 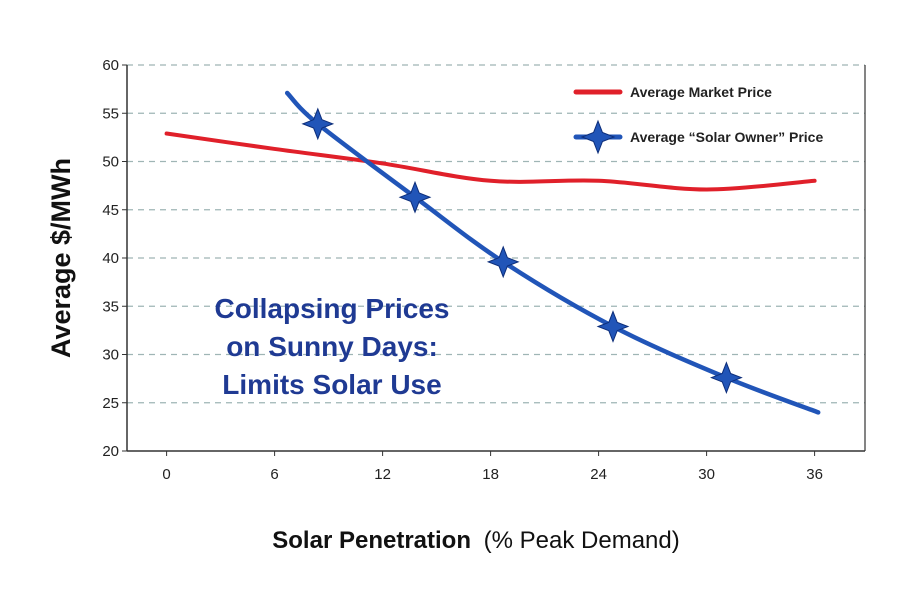 What do you see at coordinates (110, 451) in the screenshot?
I see `y-tick-label: 20` at bounding box center [110, 451].